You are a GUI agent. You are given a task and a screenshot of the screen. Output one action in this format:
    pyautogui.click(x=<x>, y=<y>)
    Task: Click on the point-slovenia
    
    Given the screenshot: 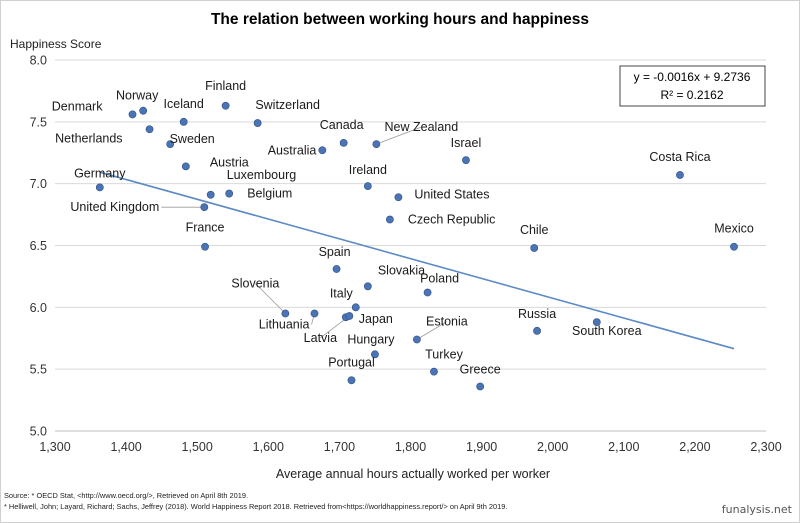 What is the action you would take?
    pyautogui.click(x=285, y=313)
    